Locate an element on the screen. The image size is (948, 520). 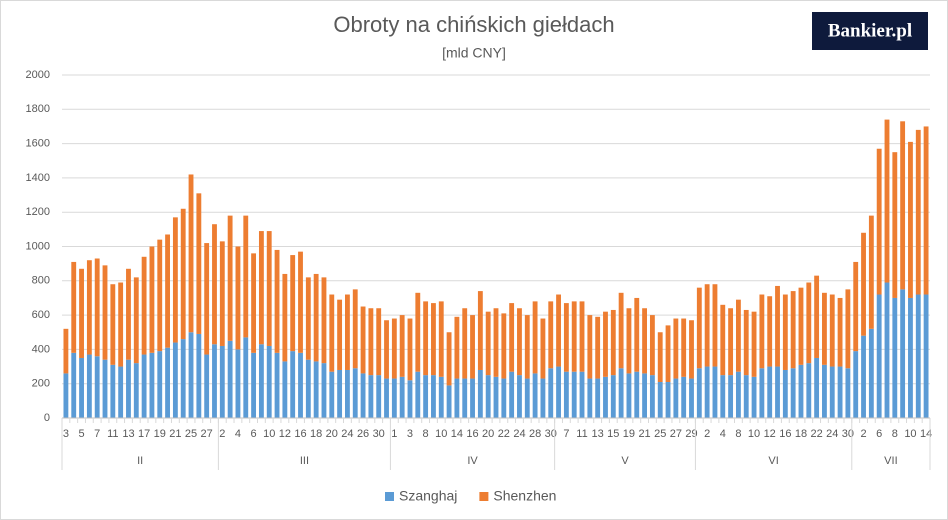
x-tick-label: 10 is located at coordinates (910, 434).